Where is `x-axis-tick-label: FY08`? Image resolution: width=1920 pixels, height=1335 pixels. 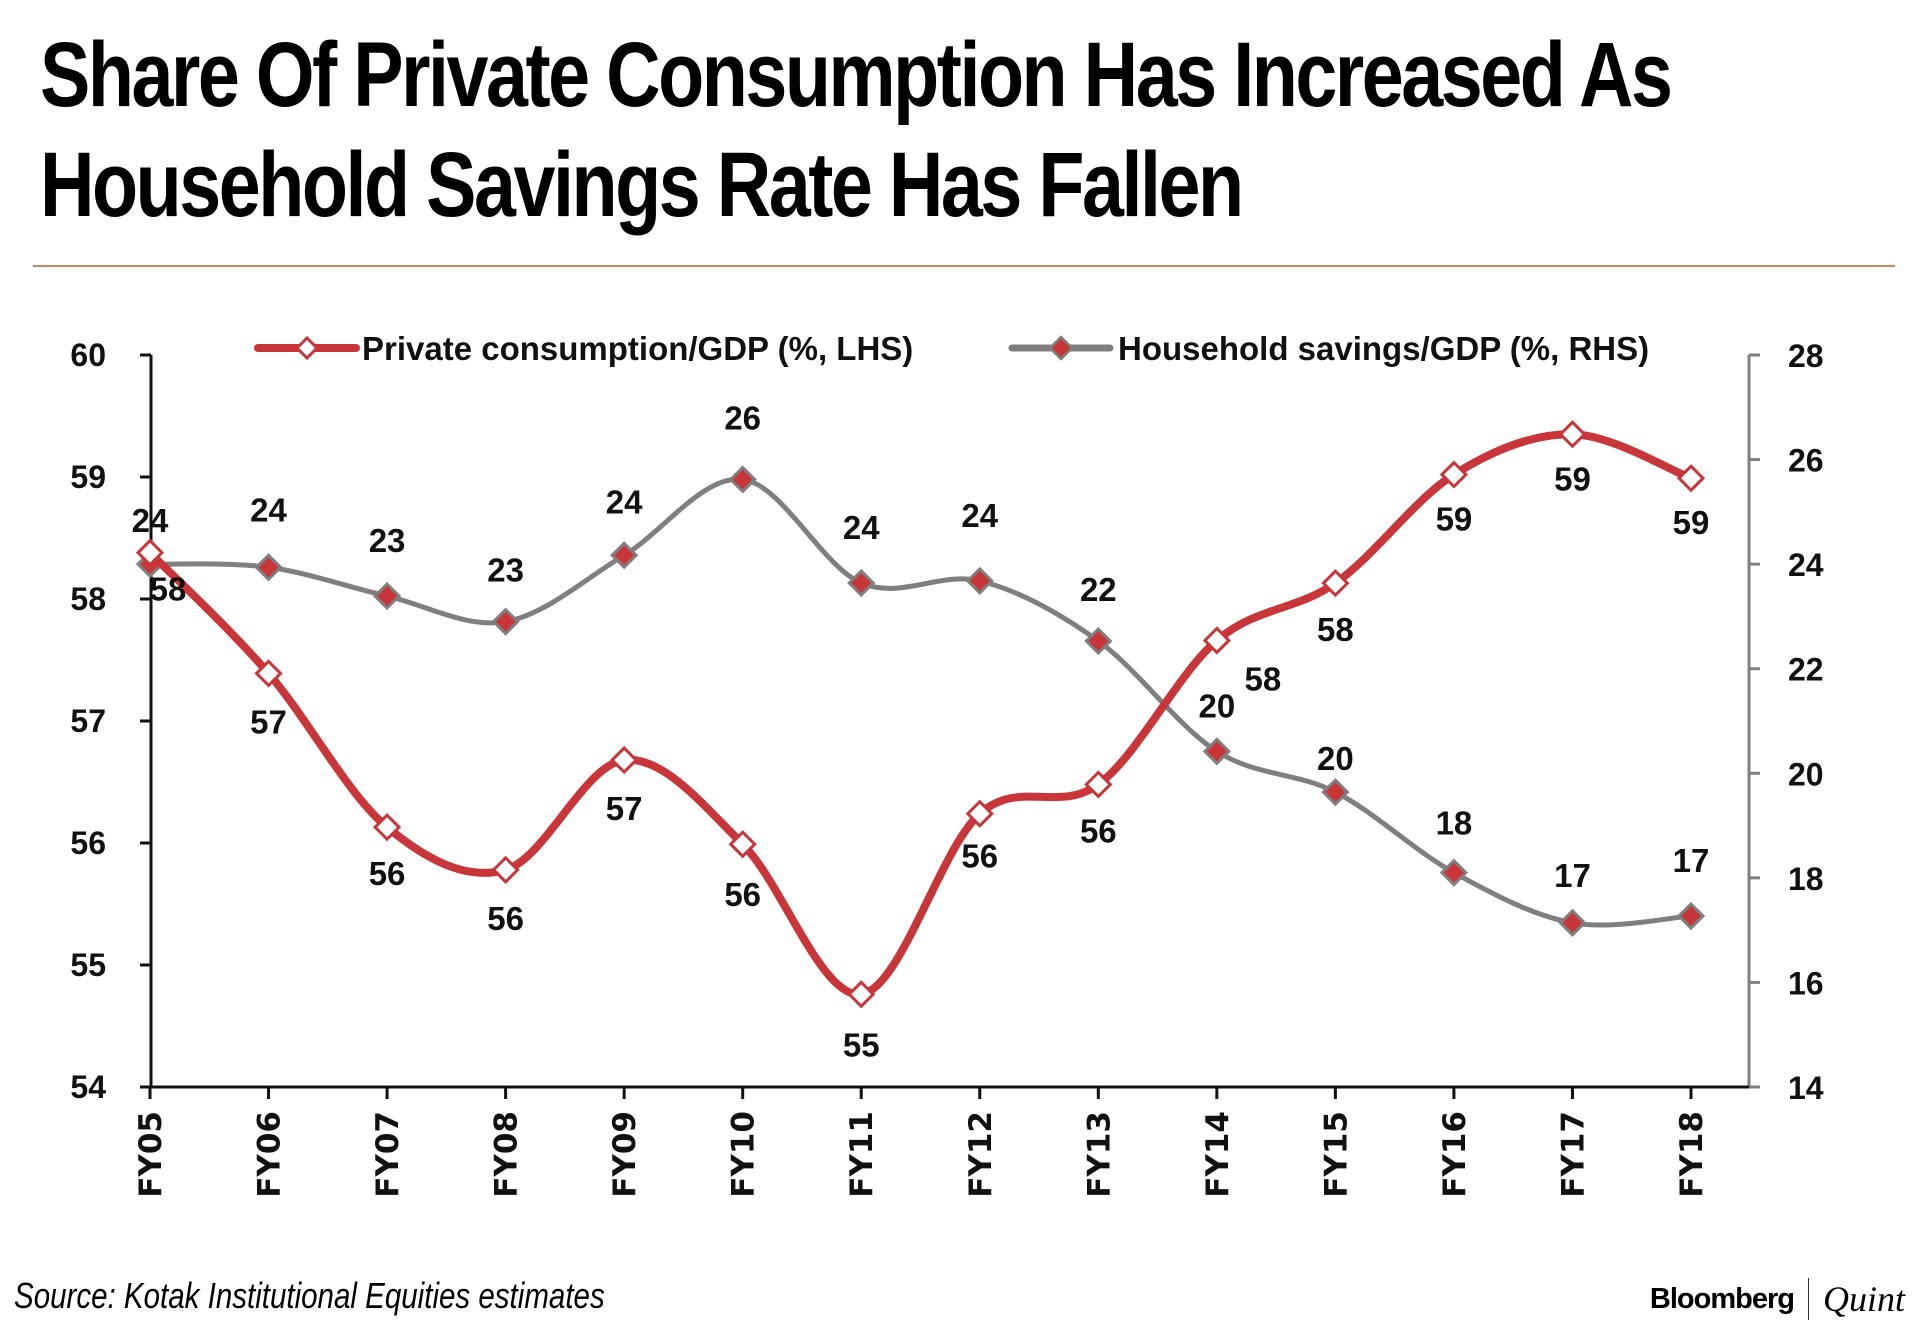
x-axis-tick-label: FY08 is located at coordinates (507, 1154).